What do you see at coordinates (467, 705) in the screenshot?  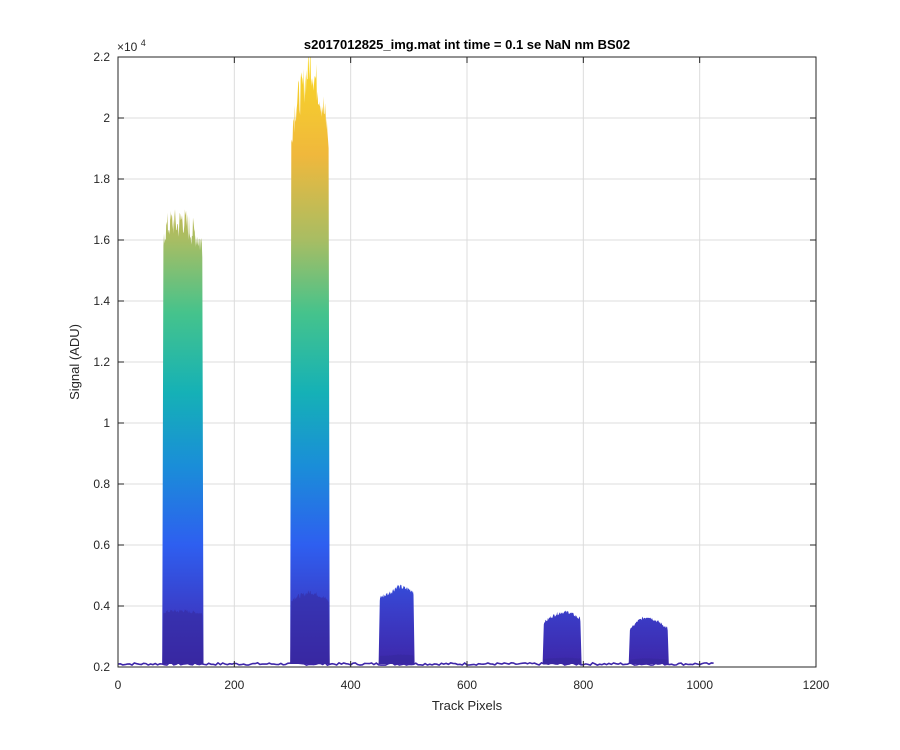 I see `x-axis-title: Track Pixels` at bounding box center [467, 705].